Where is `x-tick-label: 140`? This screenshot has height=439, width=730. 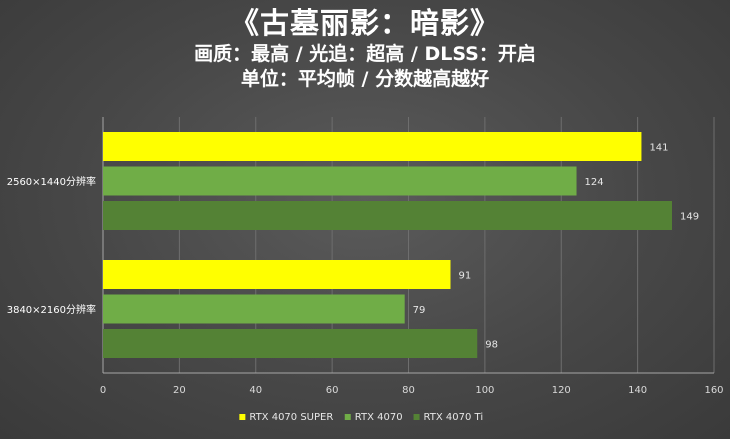 x-tick-label: 140 is located at coordinates (637, 390).